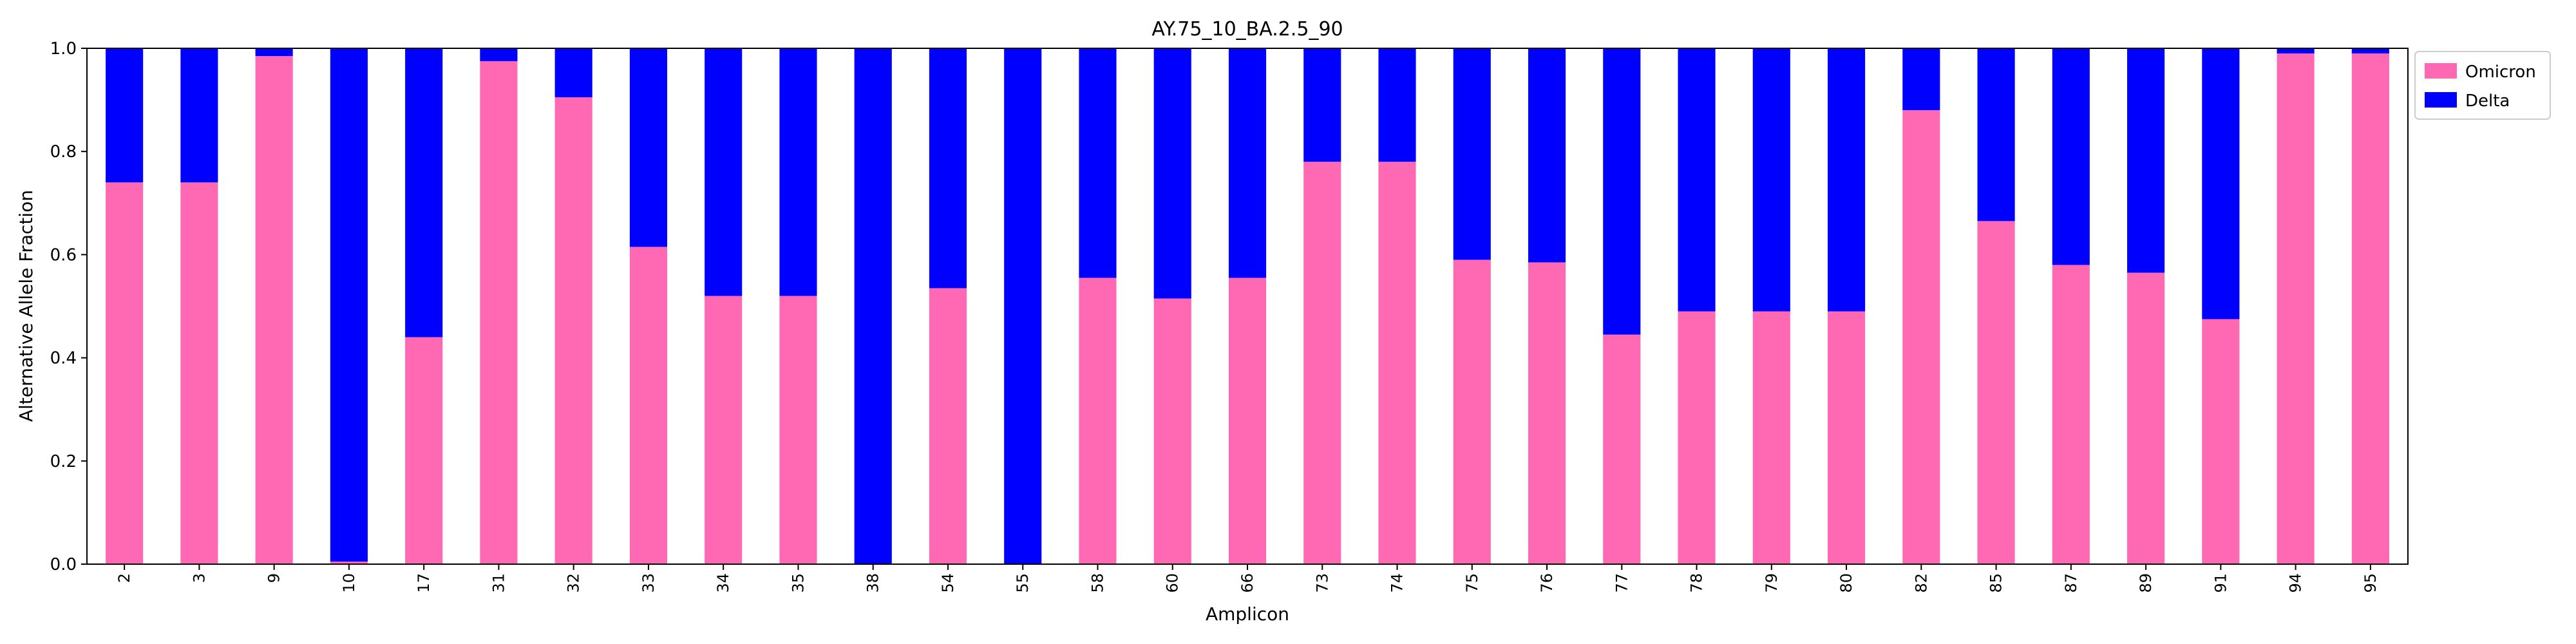  What do you see at coordinates (948, 583) in the screenshot?
I see `x-tick-label-54: 54` at bounding box center [948, 583].